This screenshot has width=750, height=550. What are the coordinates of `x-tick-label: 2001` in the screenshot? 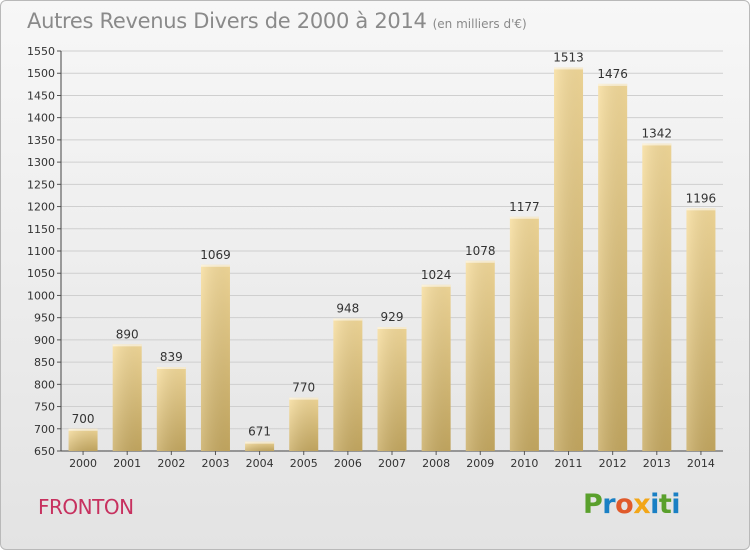 It's located at (127, 463).